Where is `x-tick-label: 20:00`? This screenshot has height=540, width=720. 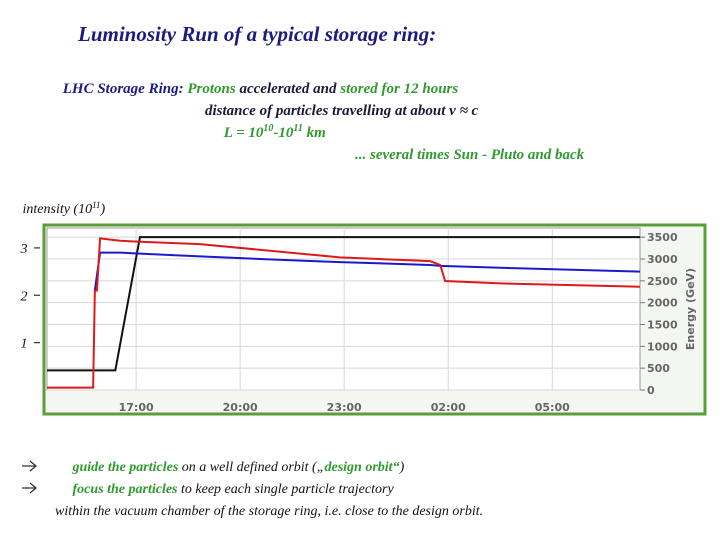
x-tick-label: 20:00 is located at coordinates (240, 407).